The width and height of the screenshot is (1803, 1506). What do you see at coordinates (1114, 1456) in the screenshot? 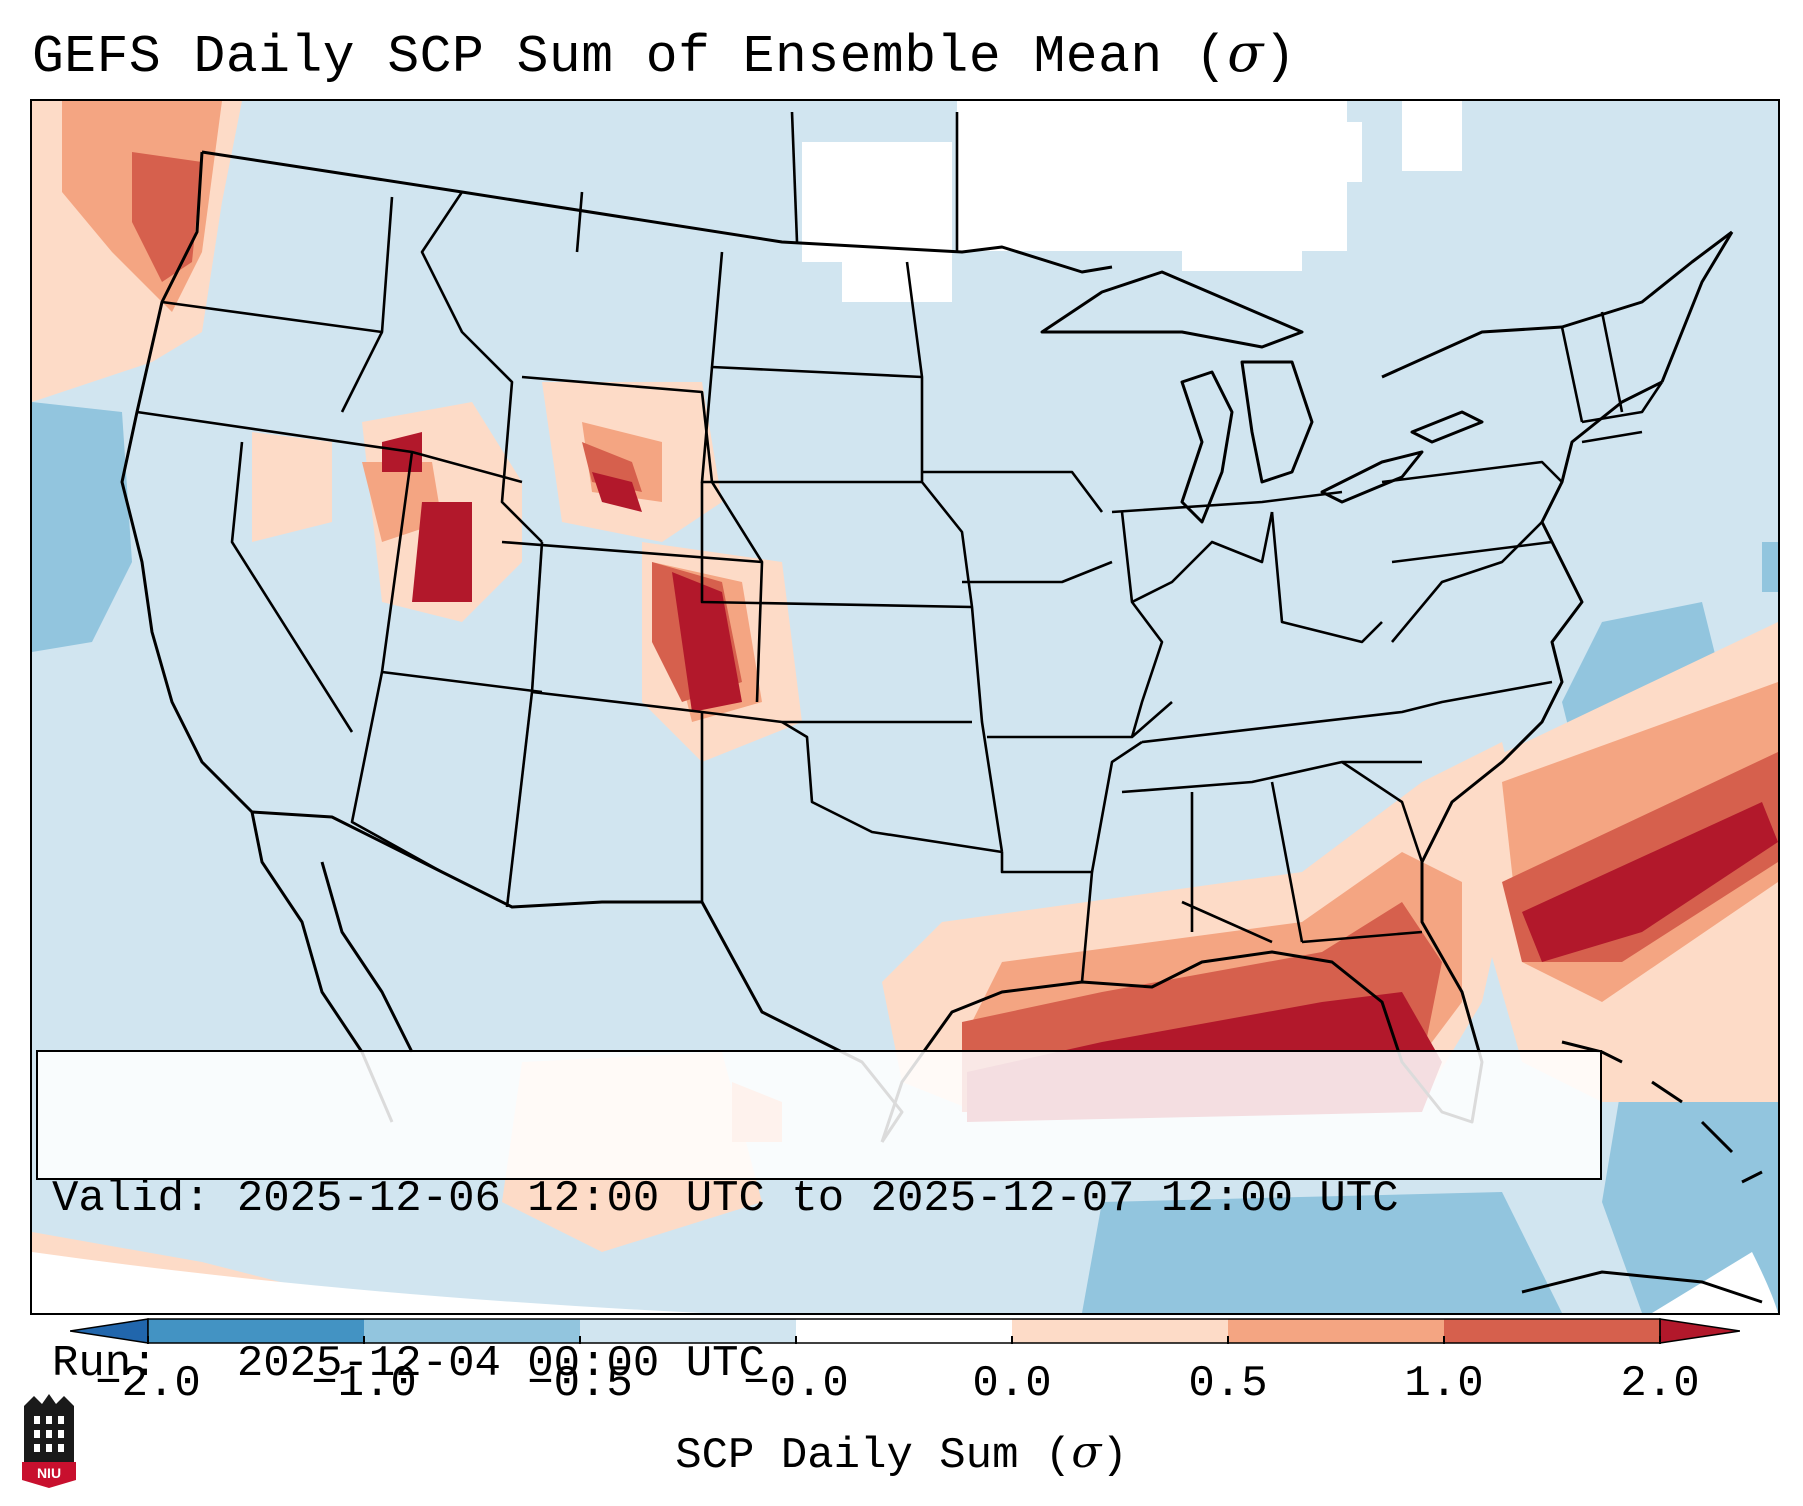
I see `colorbar-label-close: )` at bounding box center [1114, 1456].